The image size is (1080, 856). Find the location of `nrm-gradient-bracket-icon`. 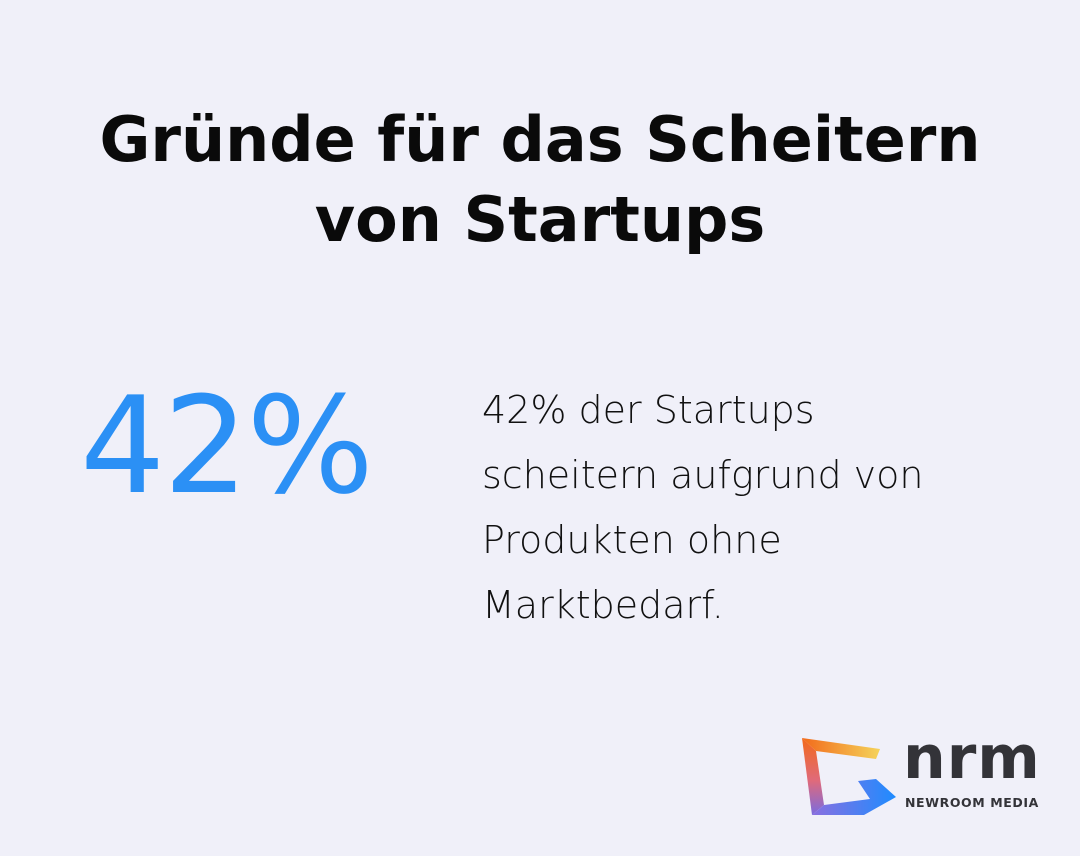

nrm-gradient-bracket-icon is located at coordinates (849, 776).